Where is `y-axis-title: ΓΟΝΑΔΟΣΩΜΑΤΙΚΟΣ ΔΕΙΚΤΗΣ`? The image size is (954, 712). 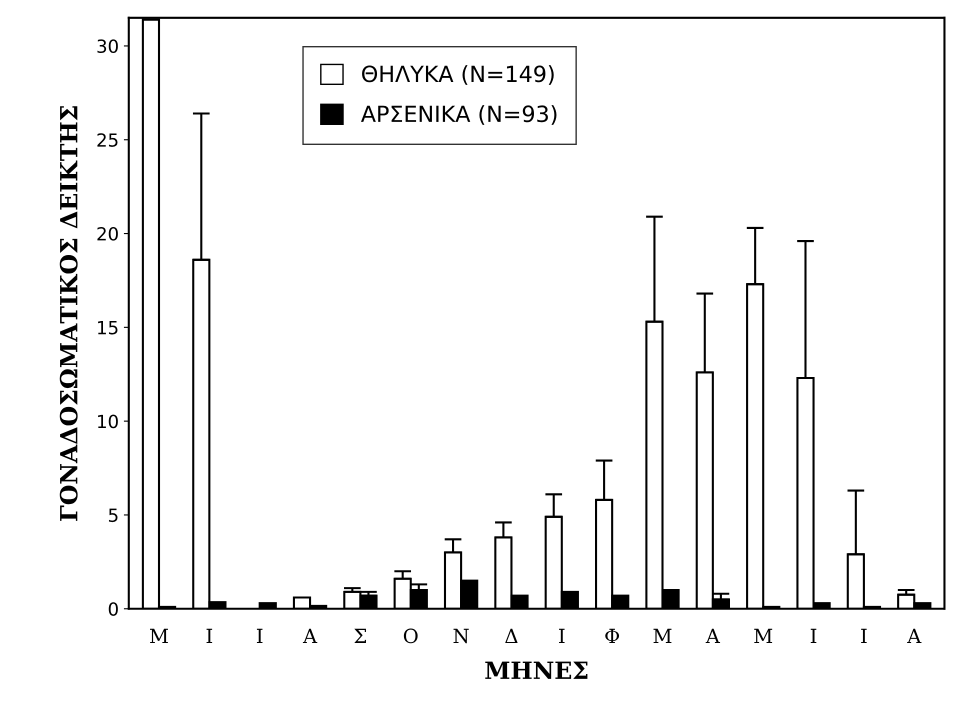
y-axis-title: ΓΟΝΑΔΟΣΩΜΑΤΙΚΟΣ ΔΕΙΚΤΗΣ is located at coordinates (69, 313).